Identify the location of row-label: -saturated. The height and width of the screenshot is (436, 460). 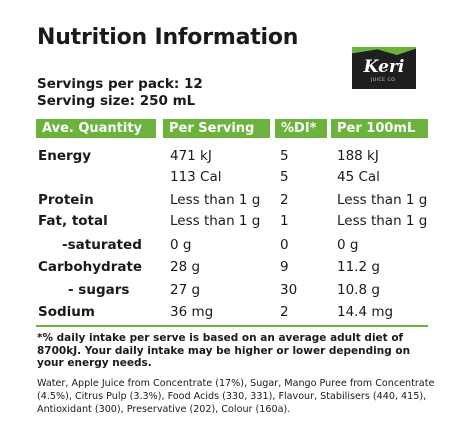
(102, 245).